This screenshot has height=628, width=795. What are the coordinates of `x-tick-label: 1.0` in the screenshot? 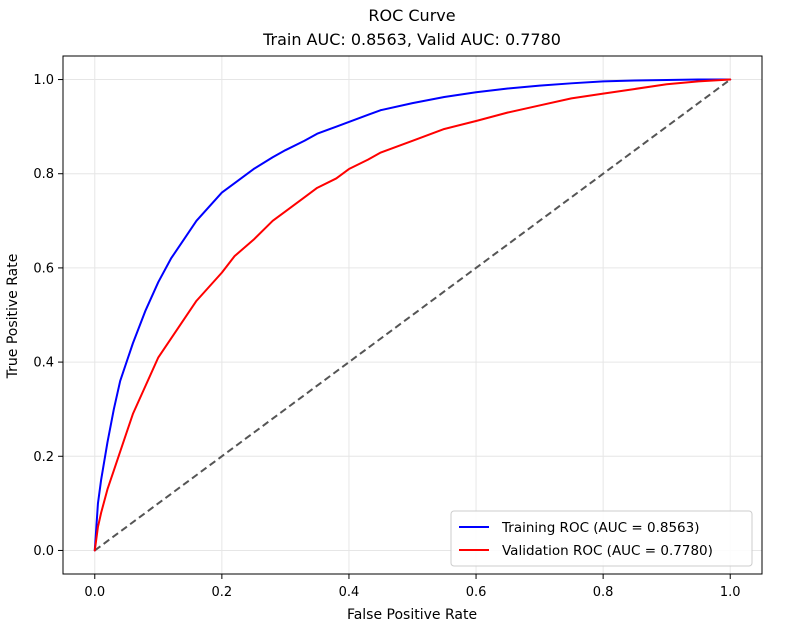 It's located at (730, 592).